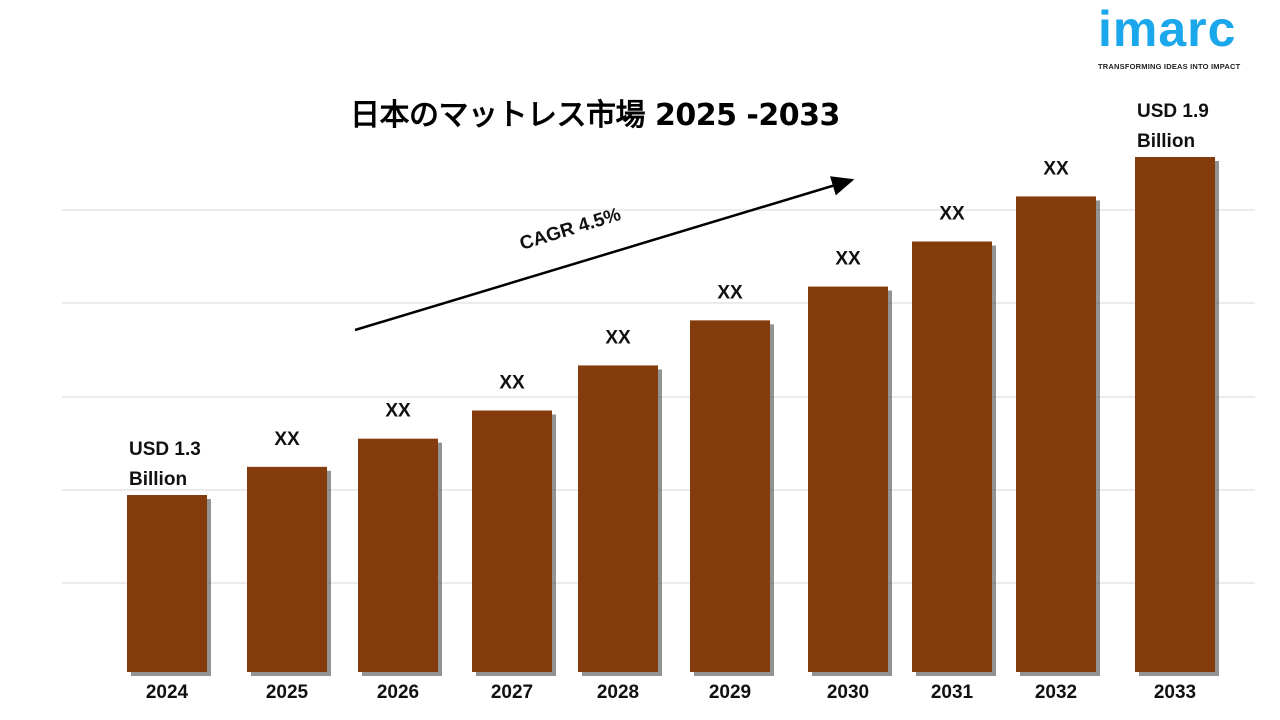 This screenshot has width=1280, height=720. I want to click on bar-2029, so click(730, 496).